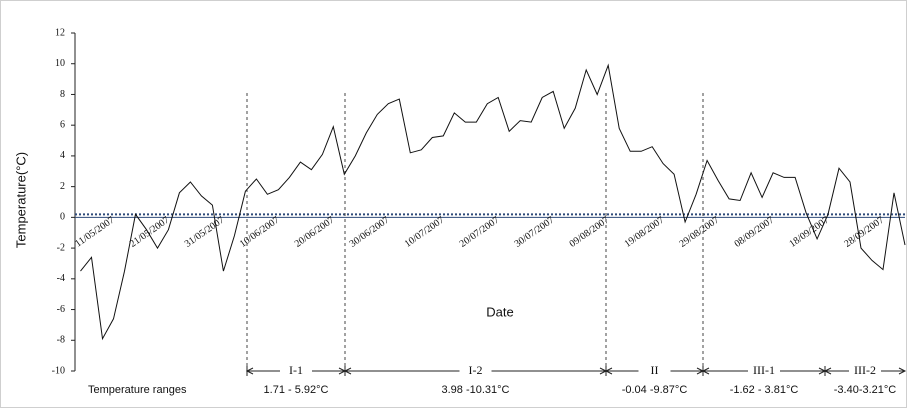  I want to click on period-label: I-2, so click(476, 370).